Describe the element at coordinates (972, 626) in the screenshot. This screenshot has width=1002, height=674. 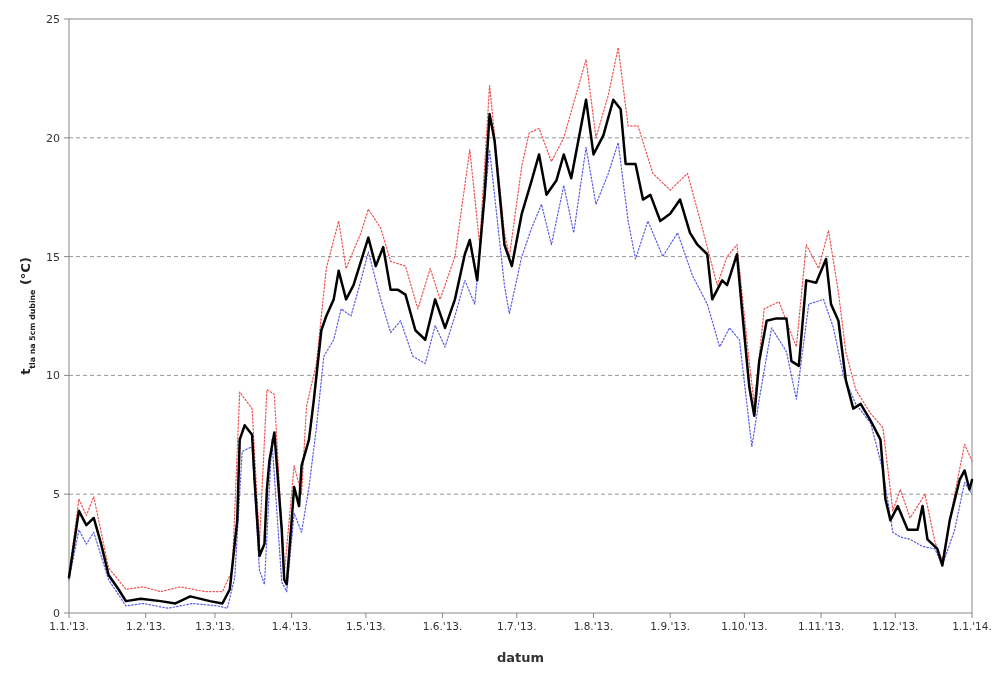
I see `x-tick-label: 1.1.'14.` at that location.